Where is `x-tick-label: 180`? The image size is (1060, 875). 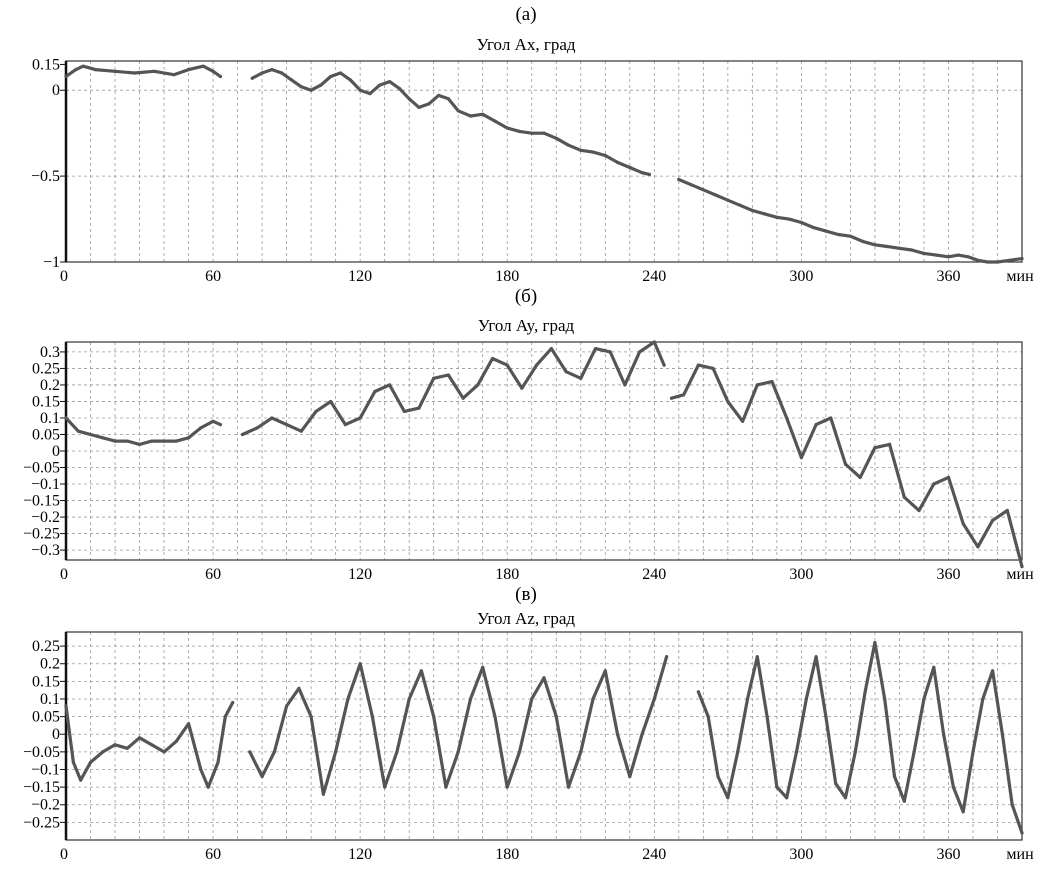
x-tick-label: 180 is located at coordinates (507, 276).